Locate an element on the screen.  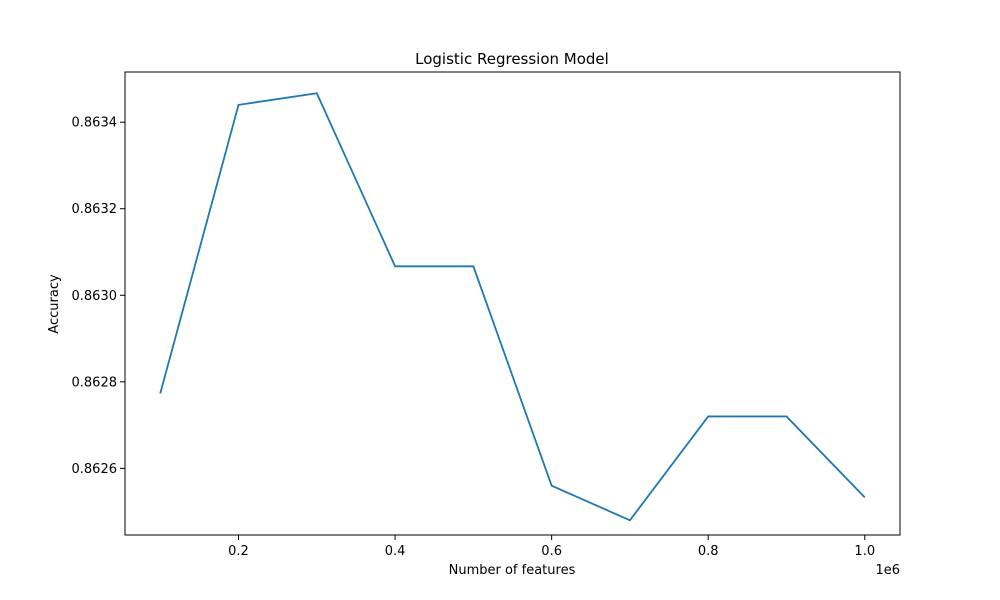
y-axis-label: Accuracy is located at coordinates (54, 304).